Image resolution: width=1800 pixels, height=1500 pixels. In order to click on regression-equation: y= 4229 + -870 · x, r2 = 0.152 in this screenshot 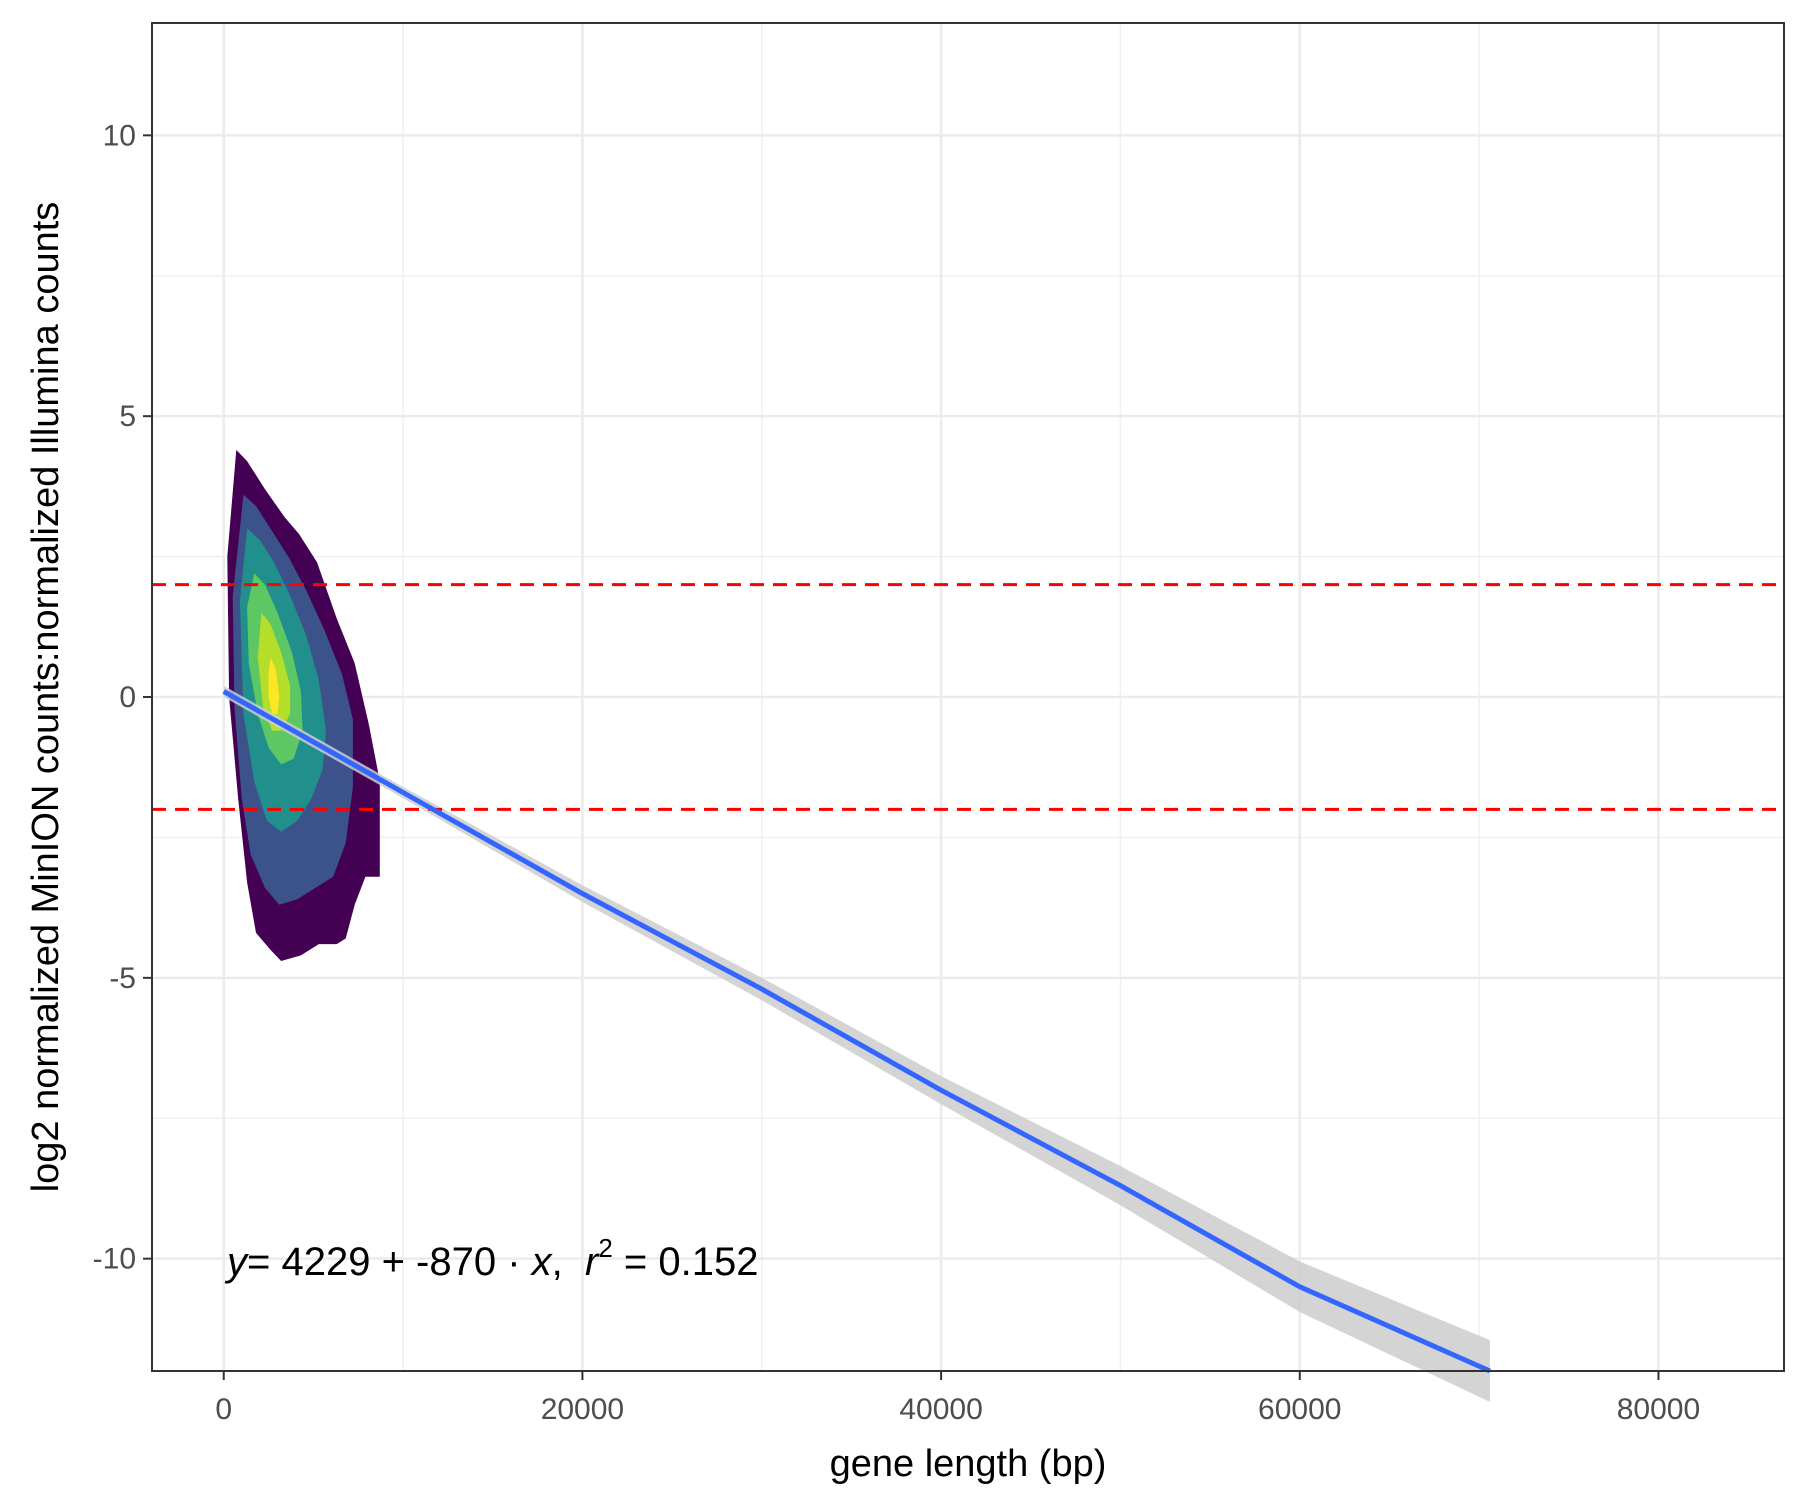, I will do `click(491, 1258)`.